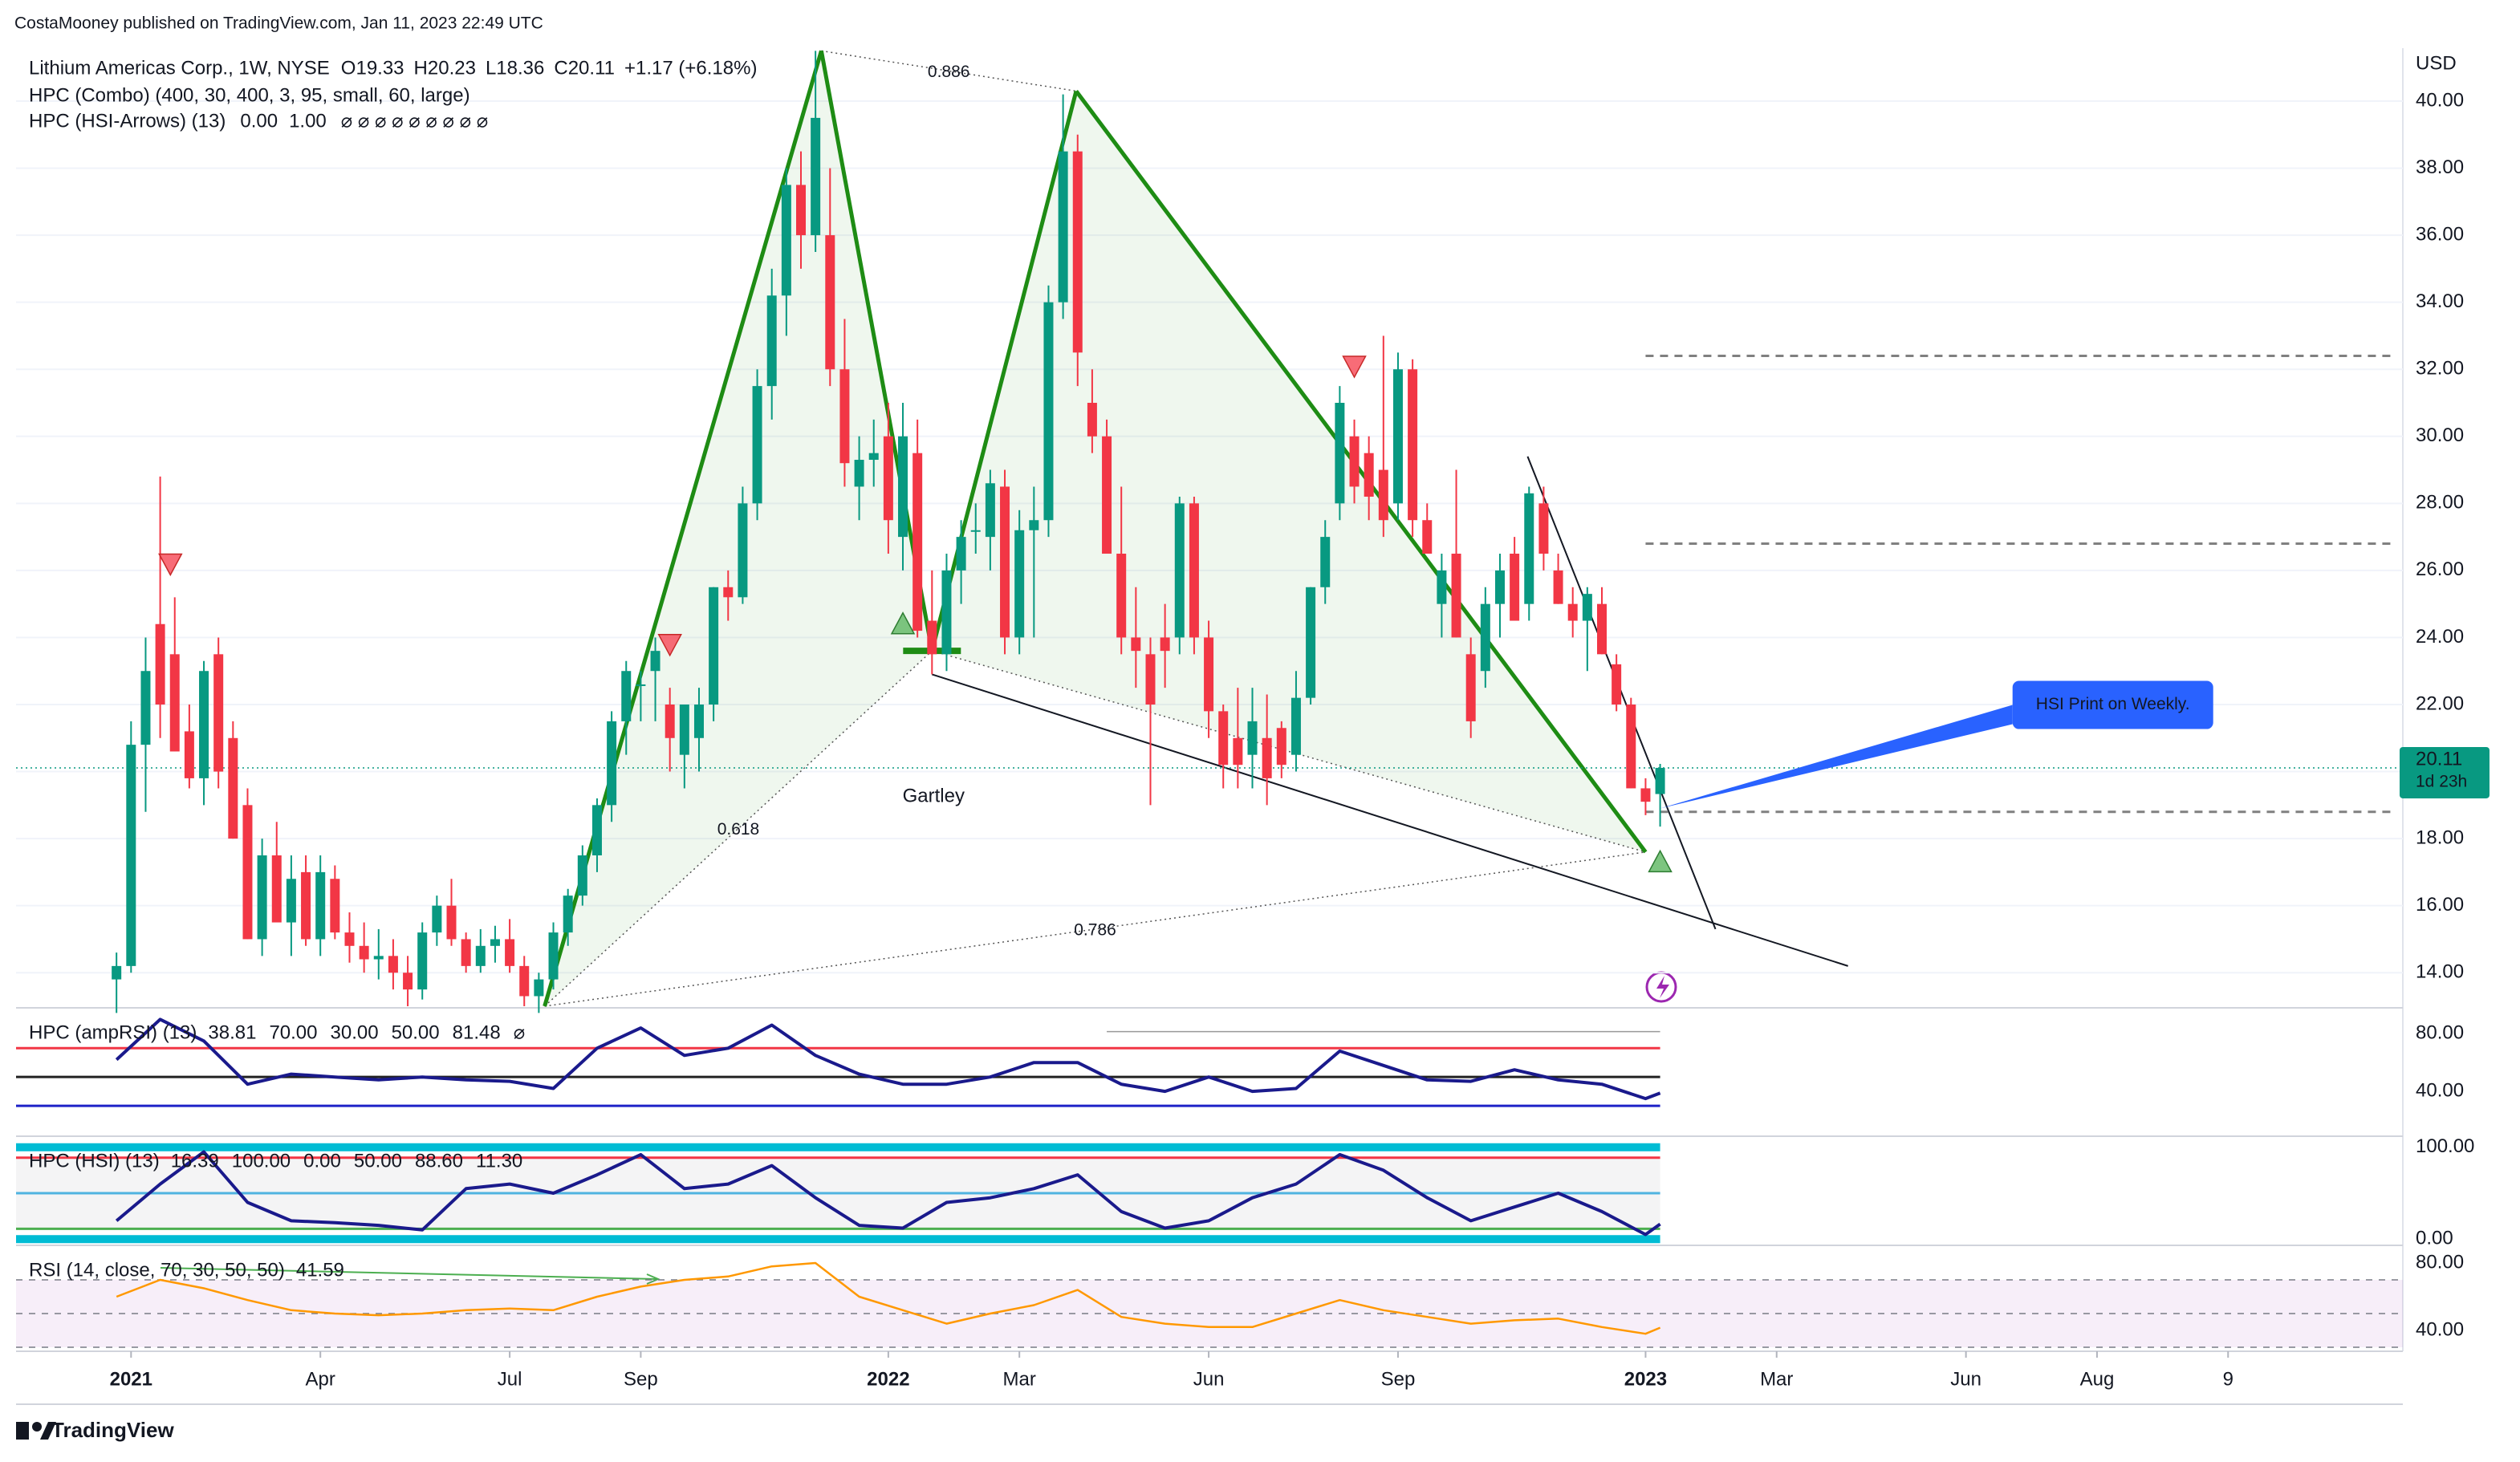 The height and width of the screenshot is (1462, 2520). Describe the element at coordinates (510, 1379) in the screenshot. I see `x-tick-label: Jul` at that location.